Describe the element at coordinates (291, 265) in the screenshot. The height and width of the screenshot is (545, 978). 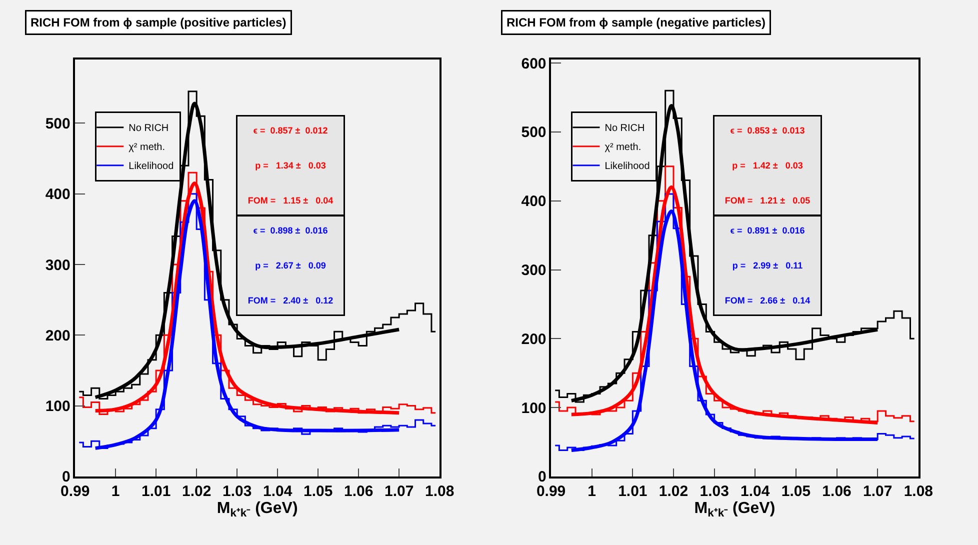
I see `text: ϵ = 0.898 ± 0.016 p = 2.67 ± 0.09 FOM = 2.40 ± 0.12` at that location.